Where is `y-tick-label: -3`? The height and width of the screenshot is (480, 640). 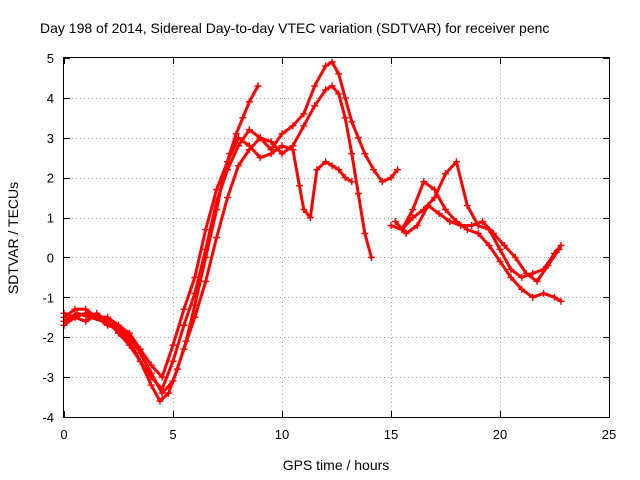
y-tick-label: -3 is located at coordinates (48, 377).